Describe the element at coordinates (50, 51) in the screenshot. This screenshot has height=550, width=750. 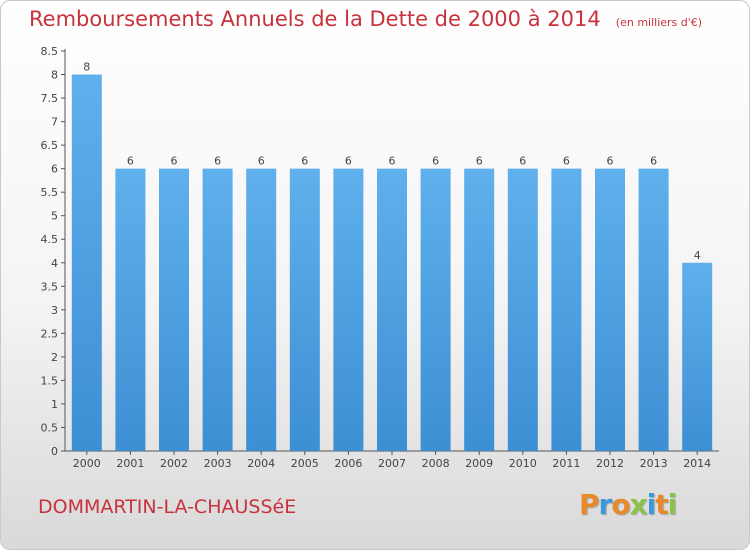
I see `y-tick-label: 8.5` at that location.